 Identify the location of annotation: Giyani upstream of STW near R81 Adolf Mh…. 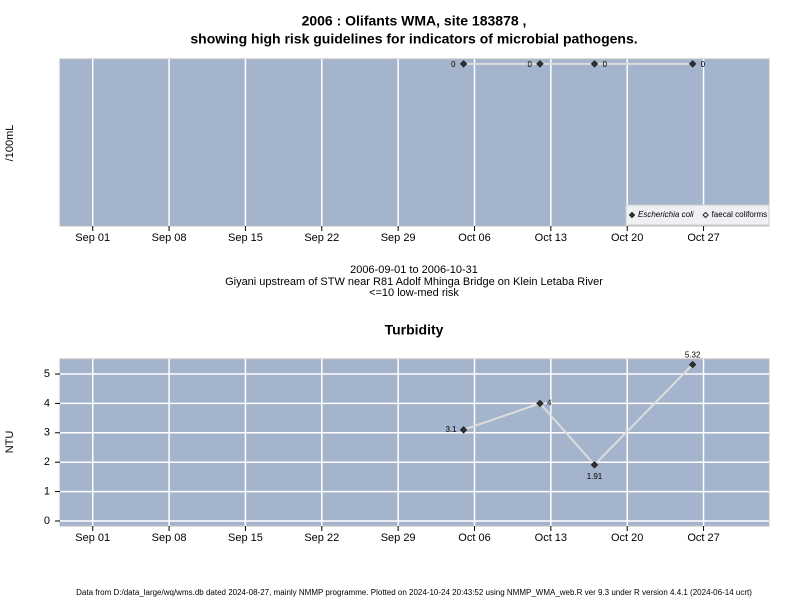
(414, 282).